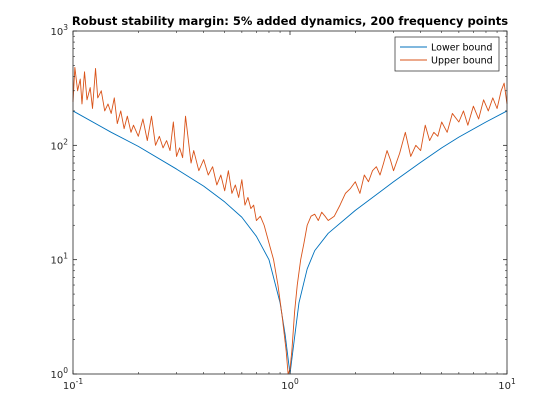 This screenshot has height=420, width=560. I want to click on y-tick-label-0: 10⁰, so click(59, 373).